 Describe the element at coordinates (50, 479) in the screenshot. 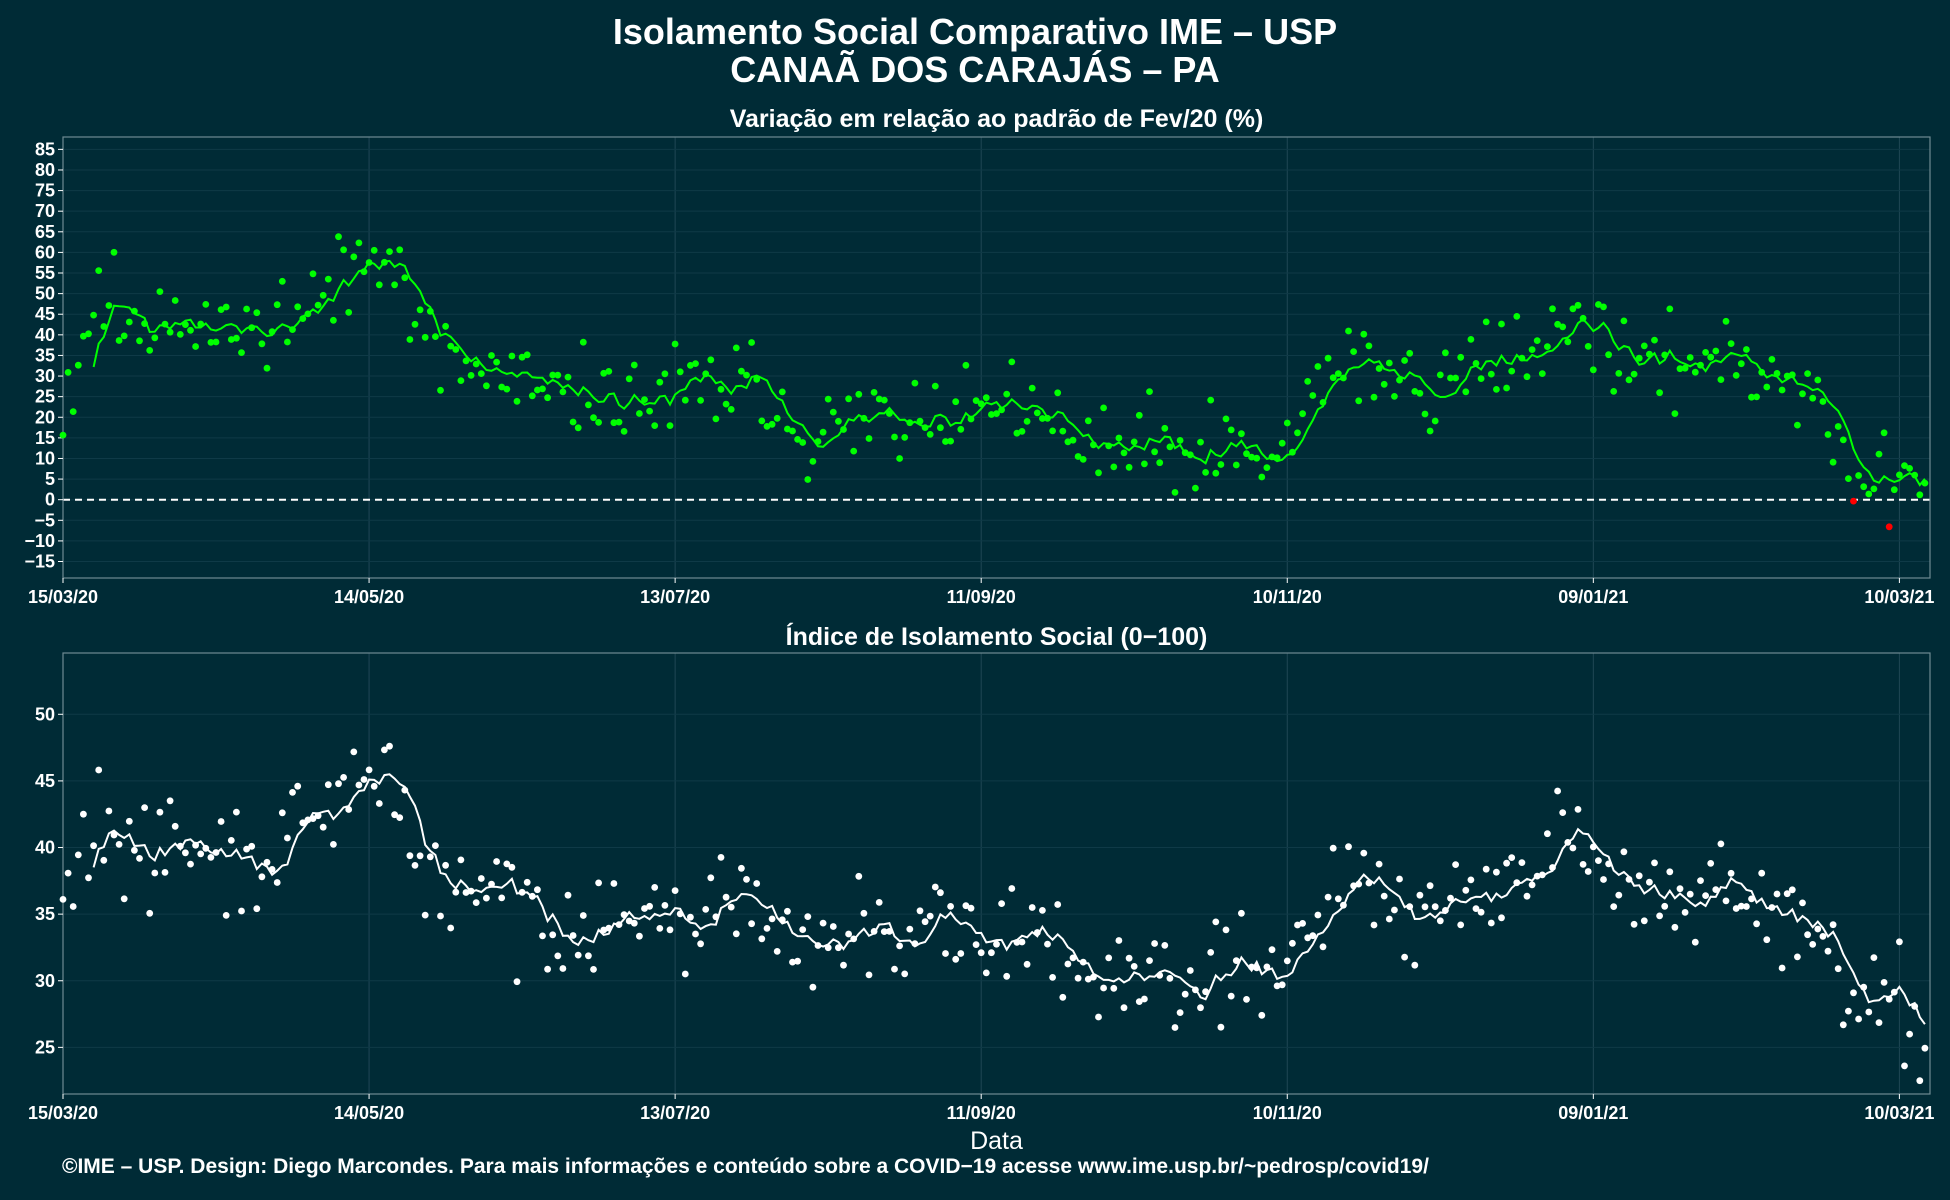

I see `y-tick-label: 5` at that location.